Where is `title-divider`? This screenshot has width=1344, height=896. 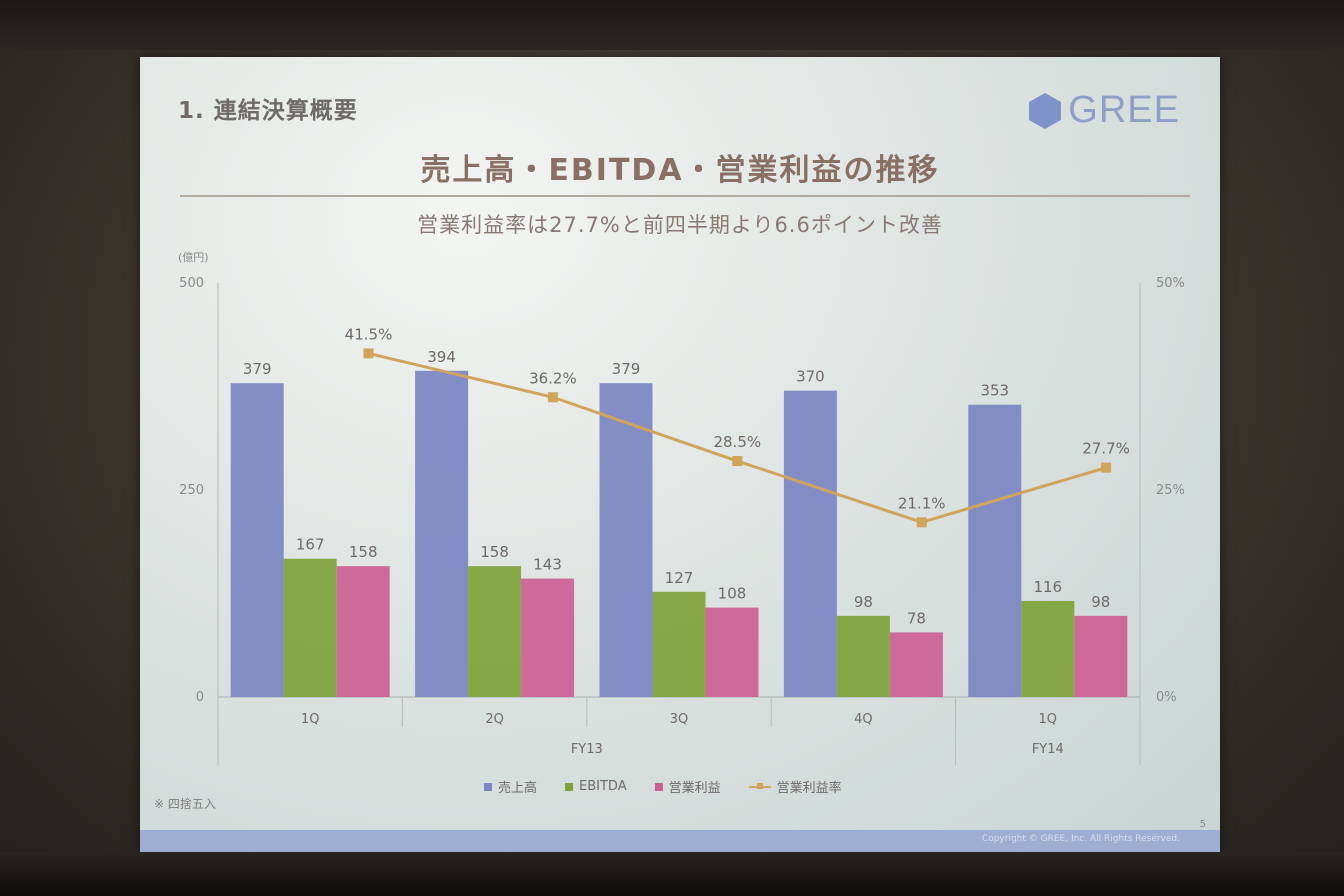
title-divider is located at coordinates (685, 196).